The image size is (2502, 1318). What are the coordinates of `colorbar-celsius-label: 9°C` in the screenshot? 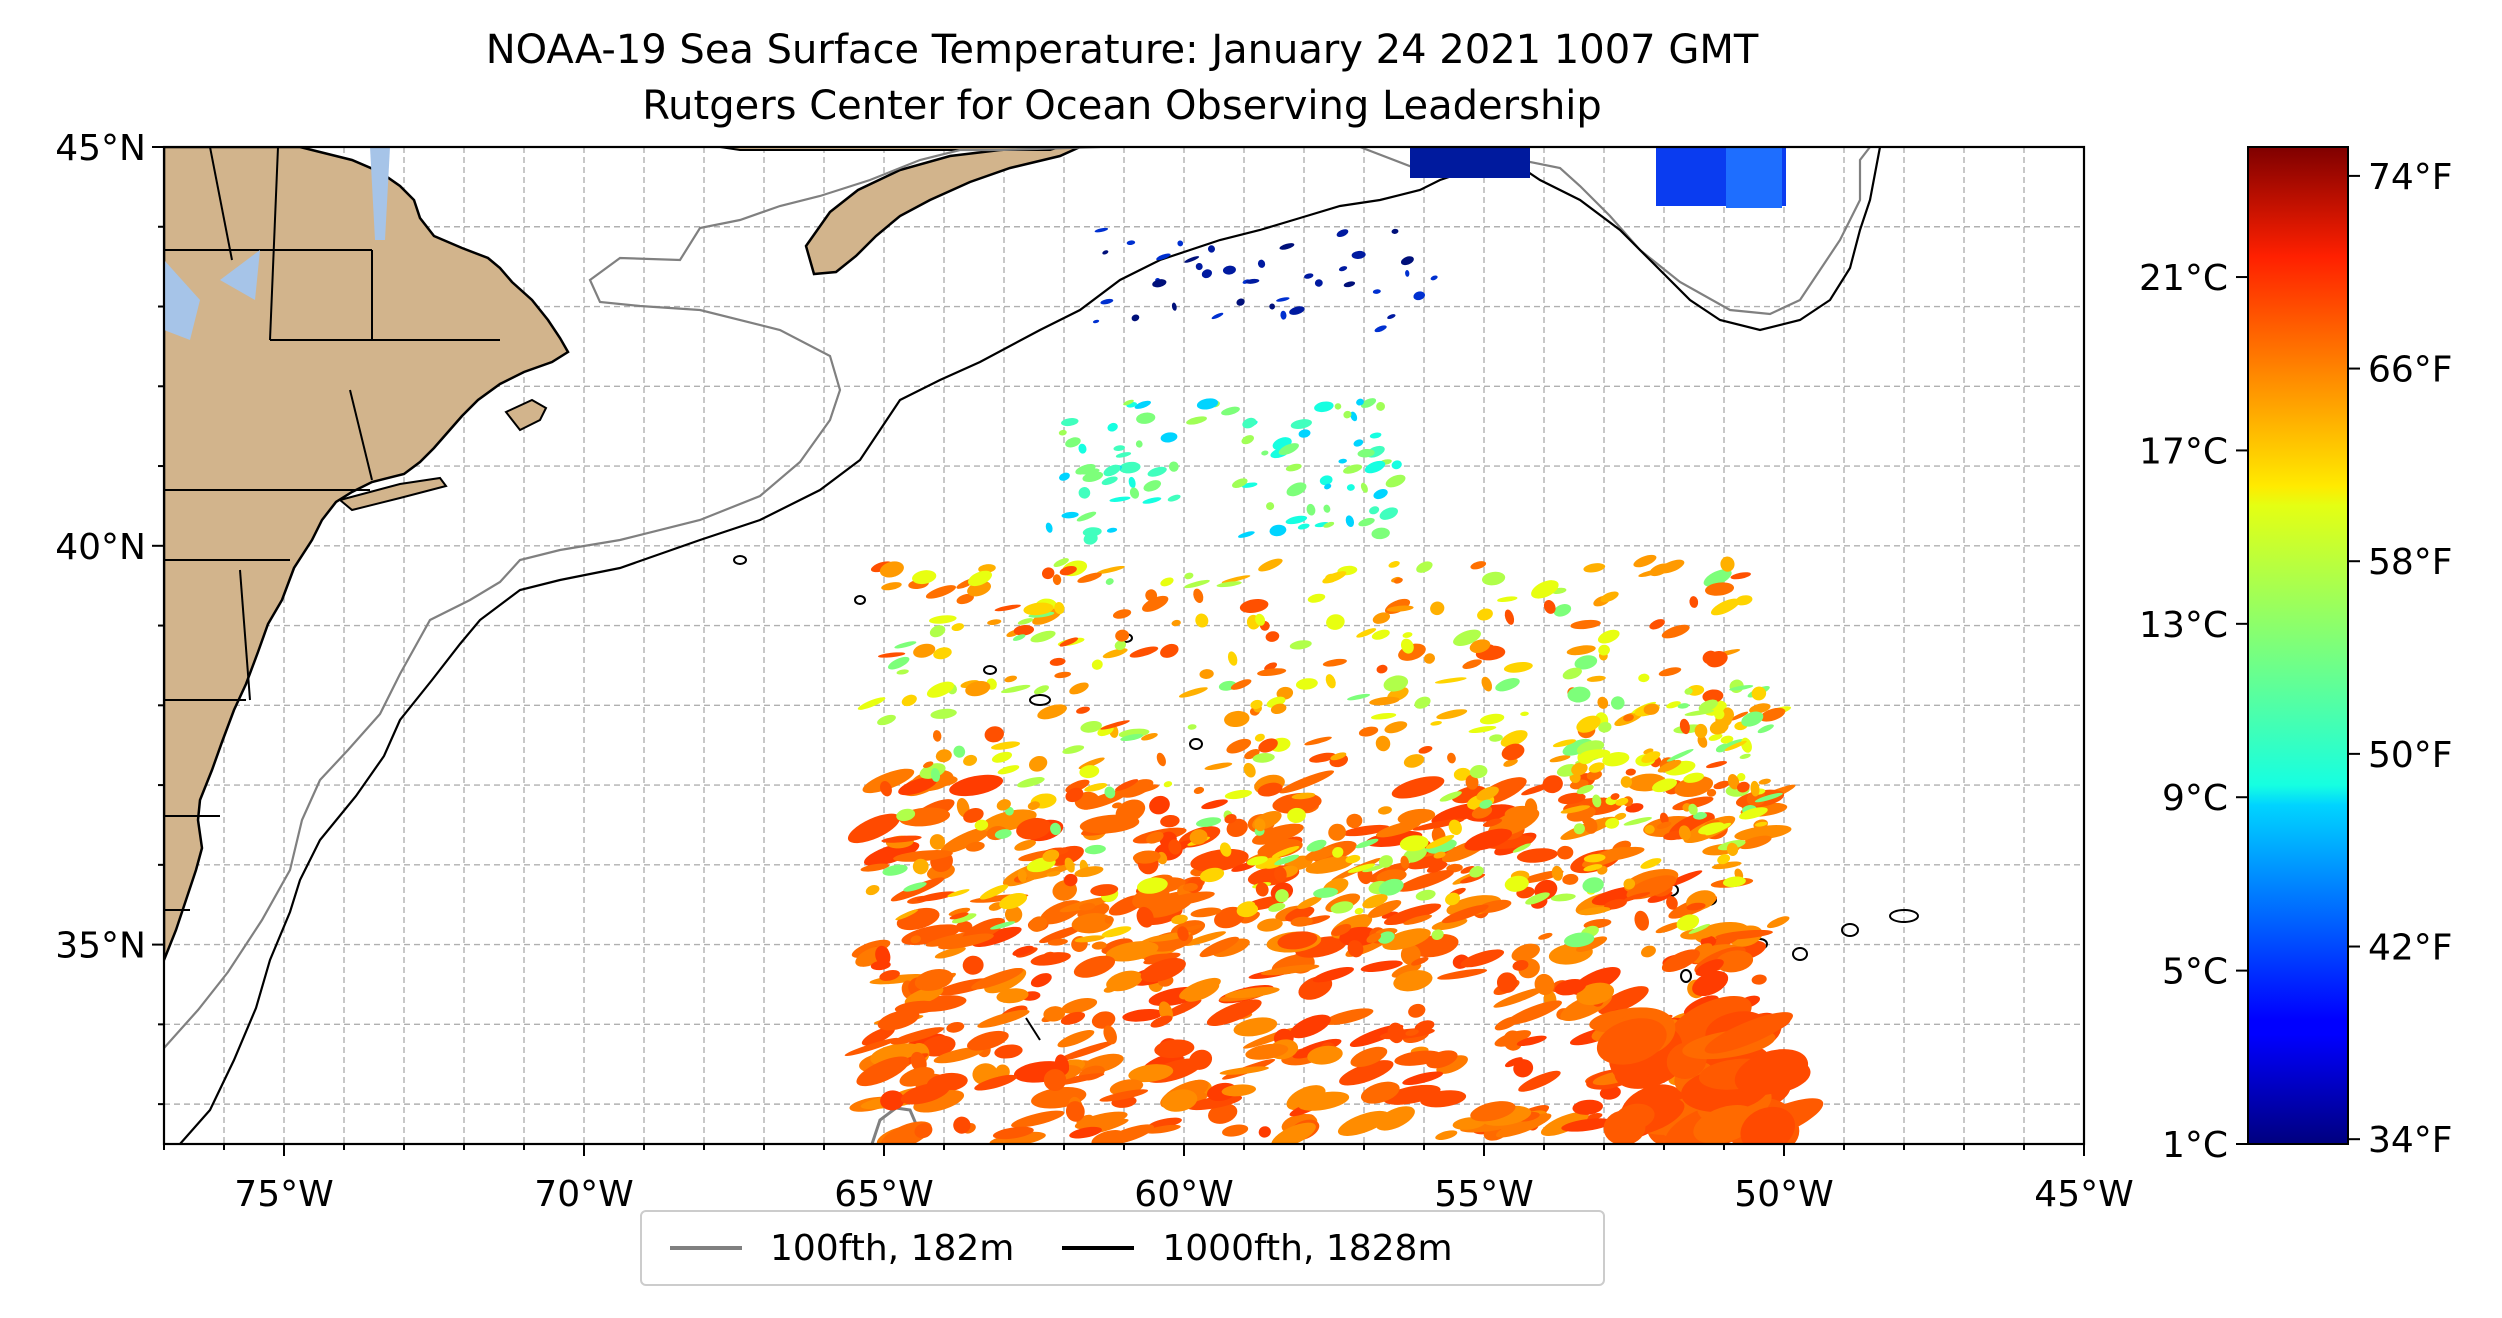 It's located at (2195, 798).